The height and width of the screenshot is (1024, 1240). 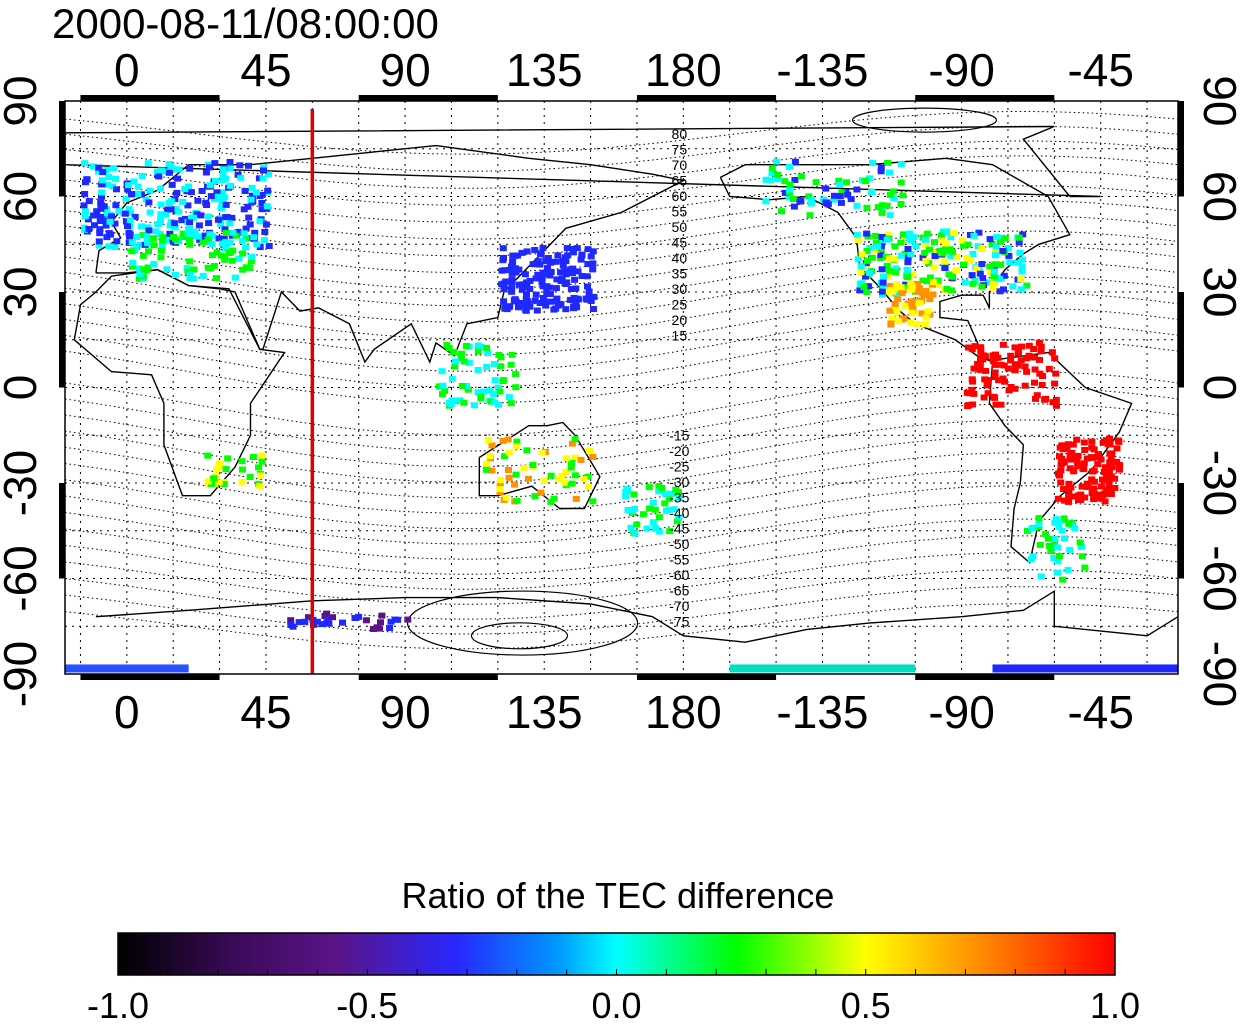 What do you see at coordinates (245, 23) in the screenshot?
I see `plot-title: 2000-08-11/08:00:00` at bounding box center [245, 23].